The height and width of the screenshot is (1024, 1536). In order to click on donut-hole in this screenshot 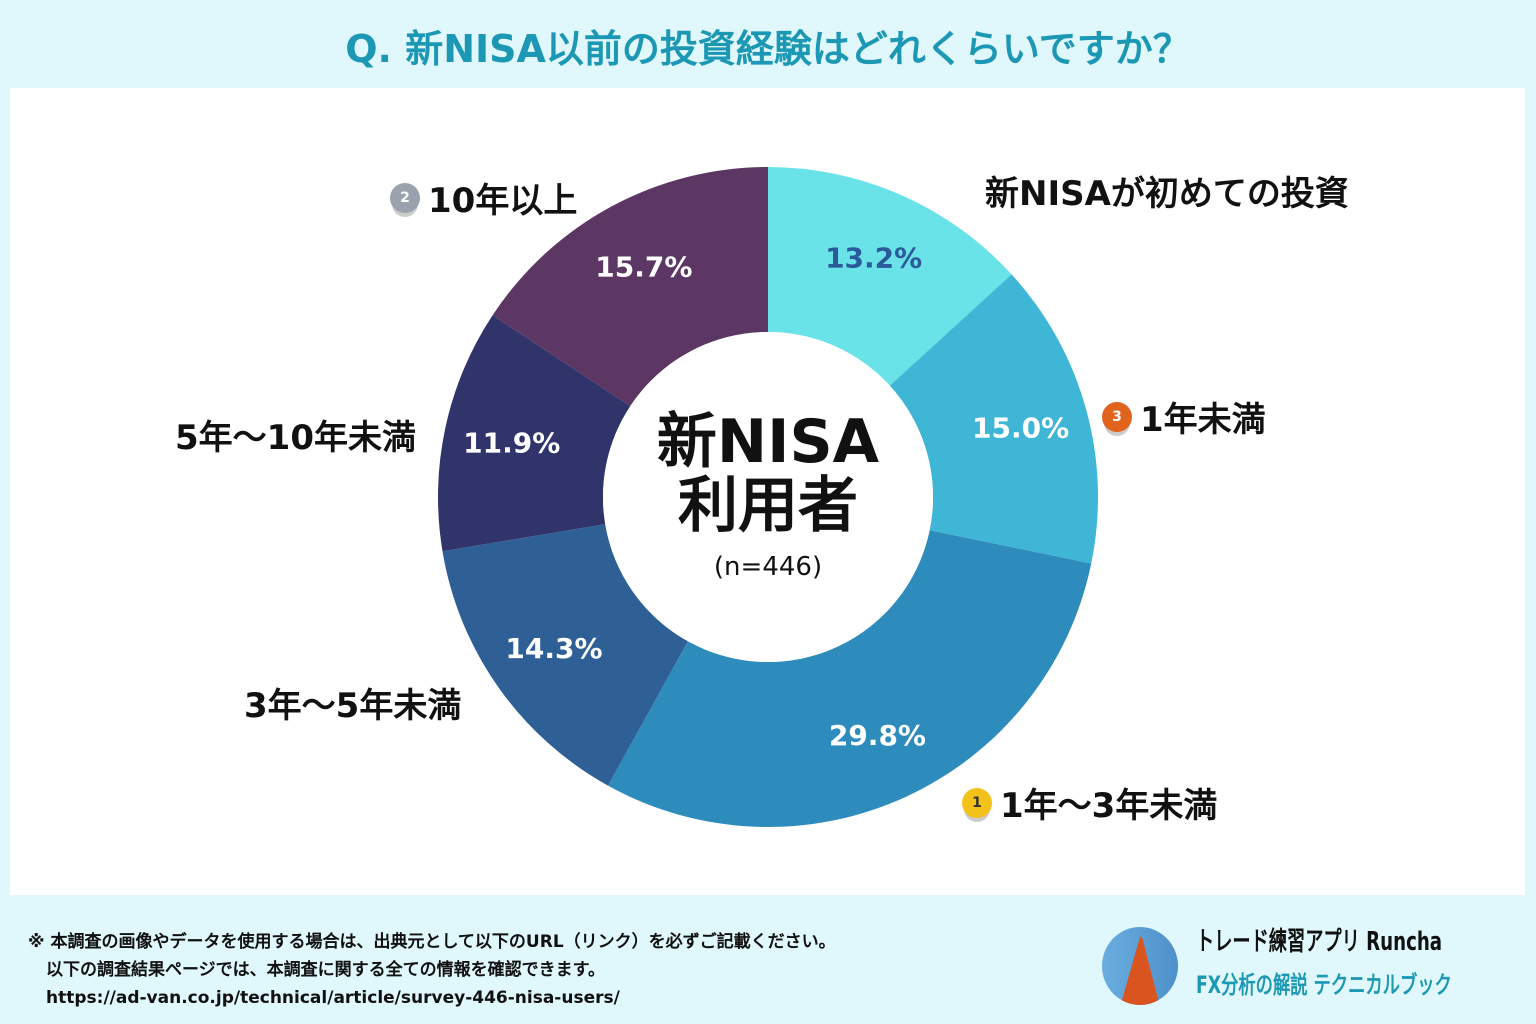, I will do `click(768, 497)`.